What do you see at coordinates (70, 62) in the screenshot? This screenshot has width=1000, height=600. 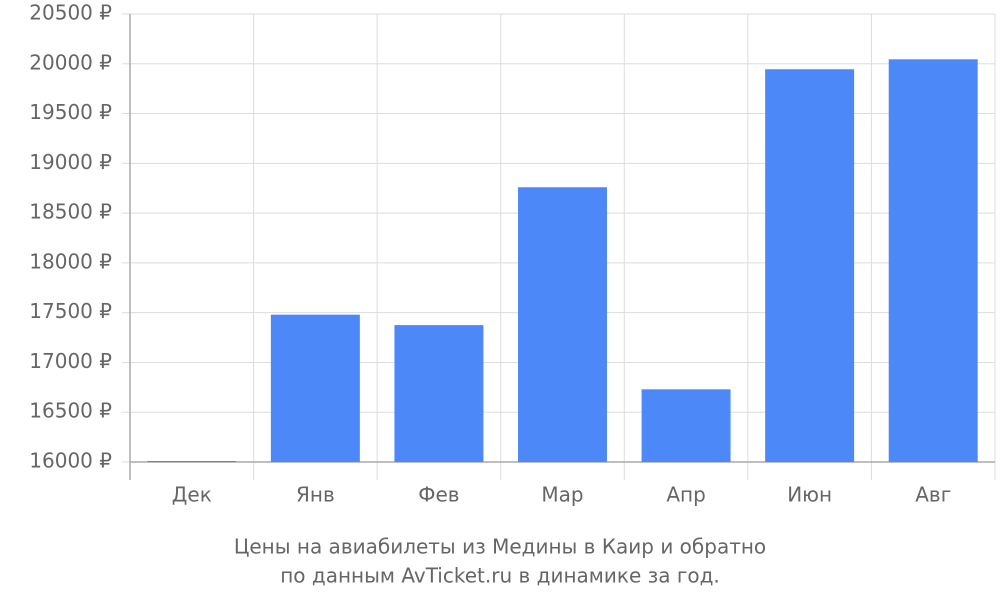 I see `y-tick-label: 20000 ₽` at bounding box center [70, 62].